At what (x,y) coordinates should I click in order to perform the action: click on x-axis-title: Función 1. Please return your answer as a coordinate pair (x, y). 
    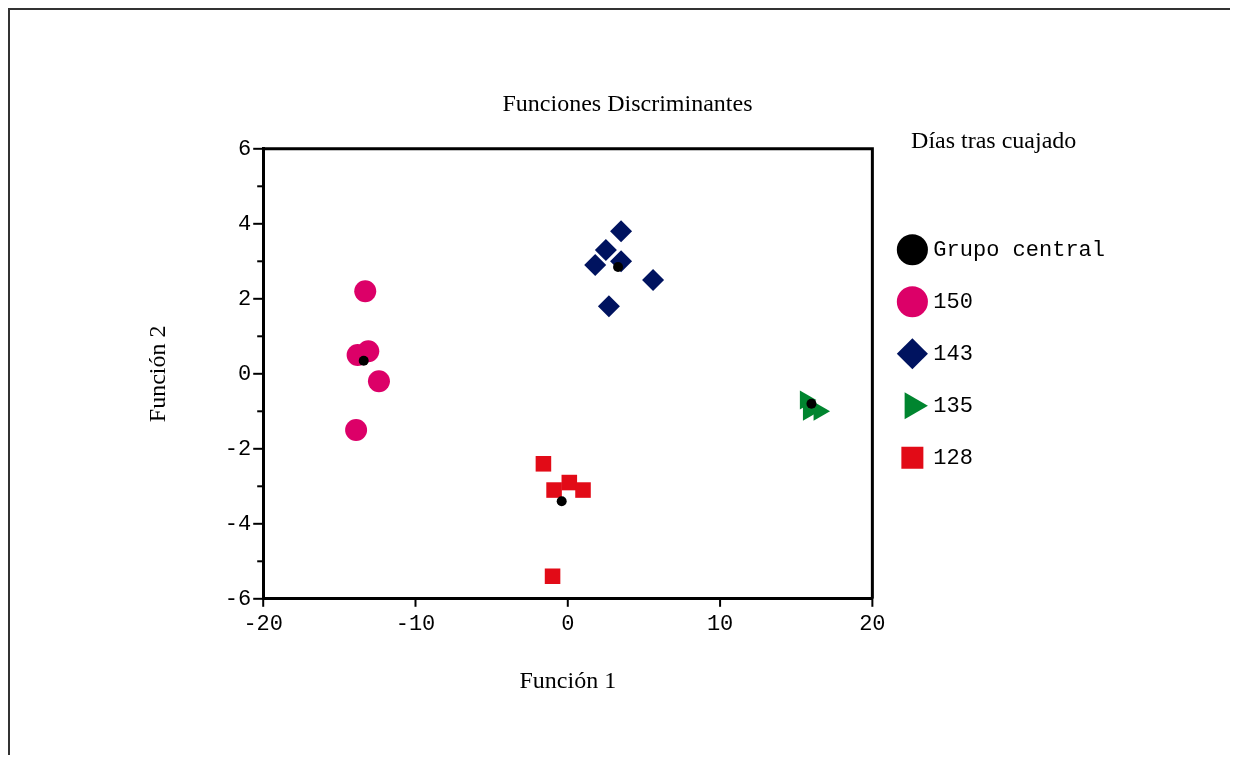
    Looking at the image, I should click on (568, 679).